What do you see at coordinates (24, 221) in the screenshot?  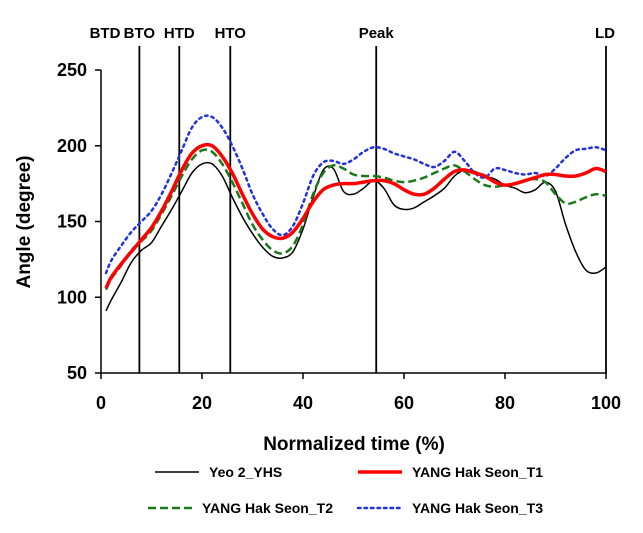 I see `y-axis-title: Angle (degree)` at bounding box center [24, 221].